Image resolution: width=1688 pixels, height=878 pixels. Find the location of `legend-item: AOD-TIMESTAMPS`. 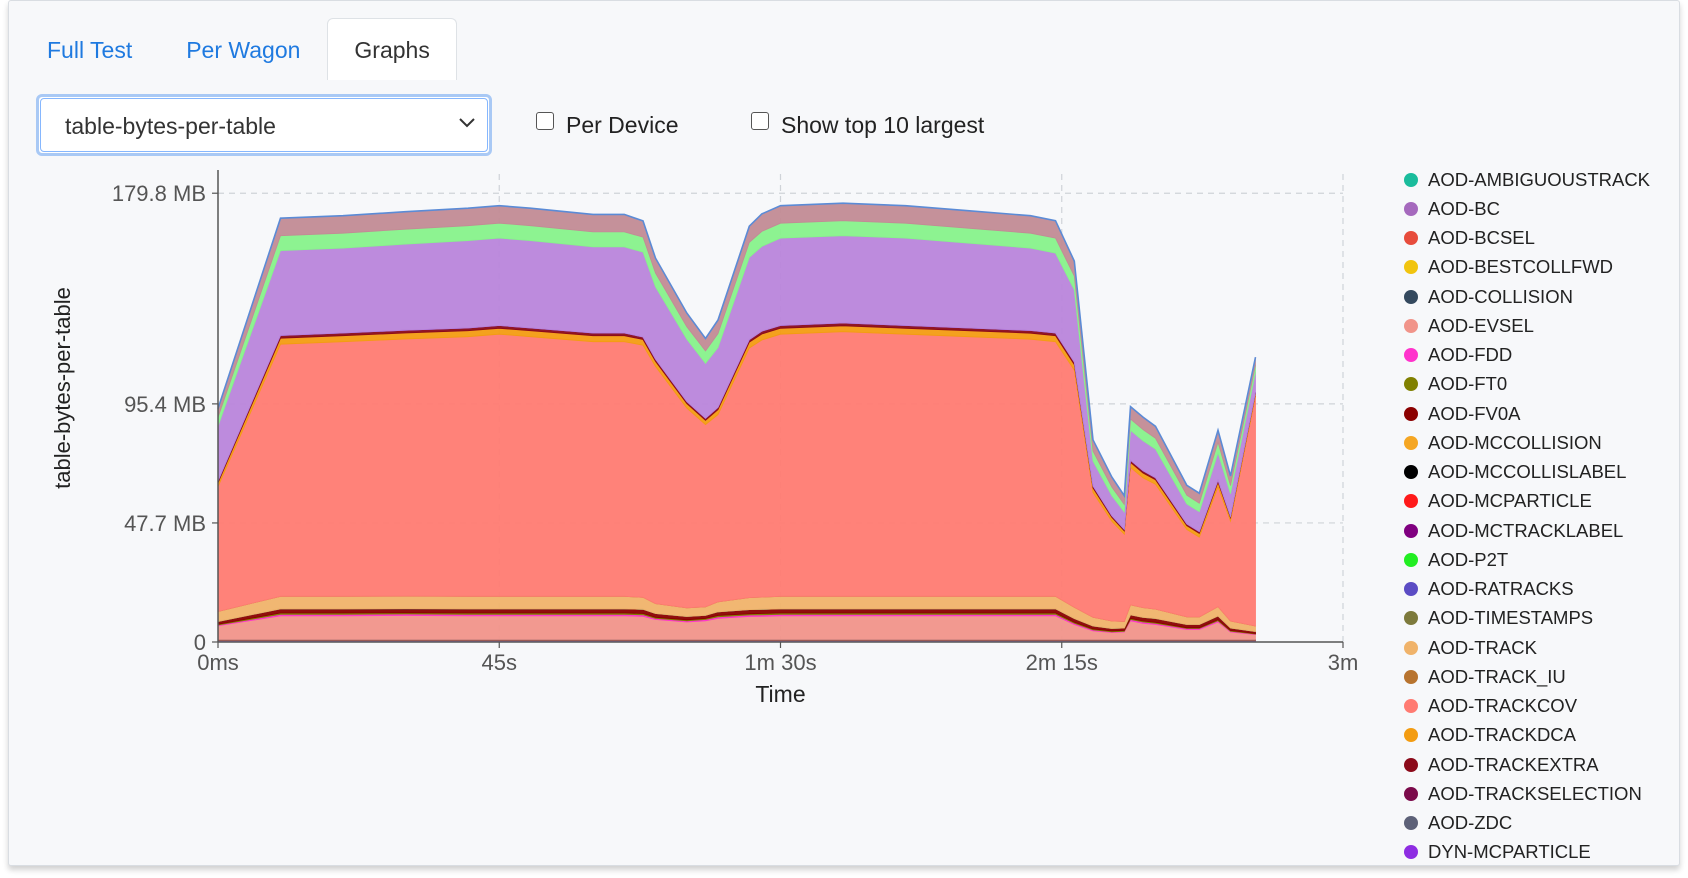

legend-item: AOD-TIMESTAMPS is located at coordinates (1539, 618).